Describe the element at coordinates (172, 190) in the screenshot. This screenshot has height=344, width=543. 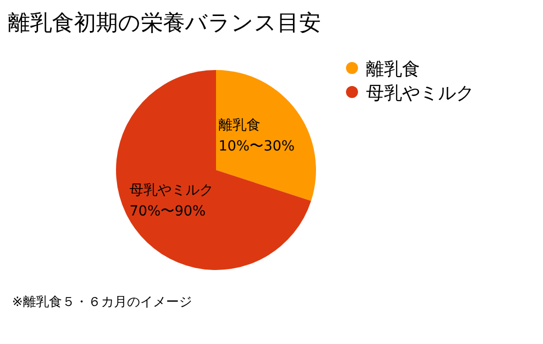
I see `slice-label: 母乳やミルク` at that location.